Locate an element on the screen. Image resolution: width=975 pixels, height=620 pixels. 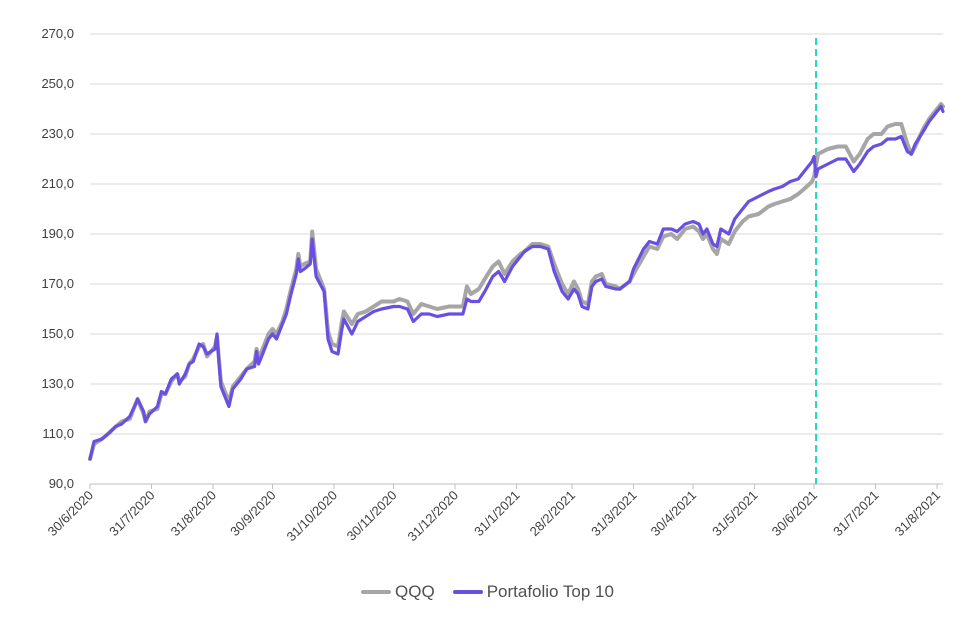
x-tick-label: 31/8/2020 is located at coordinates (194, 514).